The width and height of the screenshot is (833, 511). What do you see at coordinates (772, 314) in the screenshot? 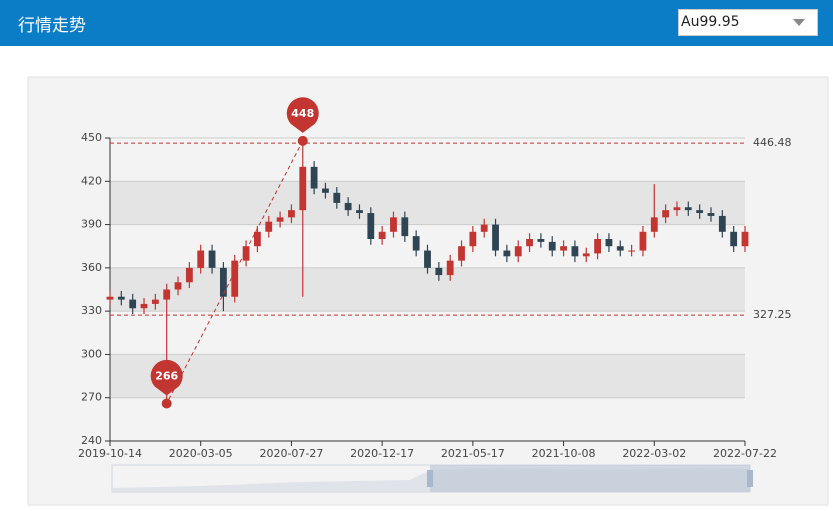
I see `mark-line-label: 327.25` at bounding box center [772, 314].